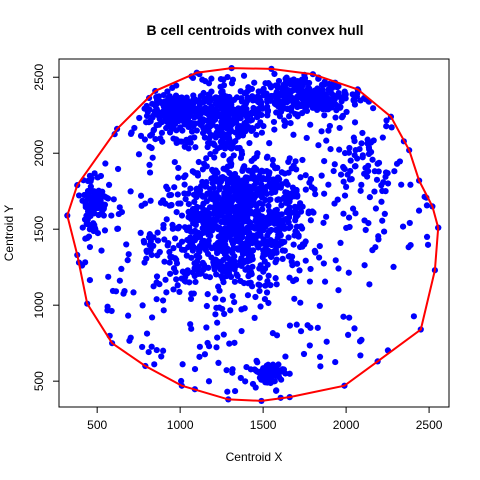 Image resolution: width=480 pixels, height=480 pixels. Describe the element at coordinates (39, 77) in the screenshot. I see `y-tick-label: 2500` at that location.